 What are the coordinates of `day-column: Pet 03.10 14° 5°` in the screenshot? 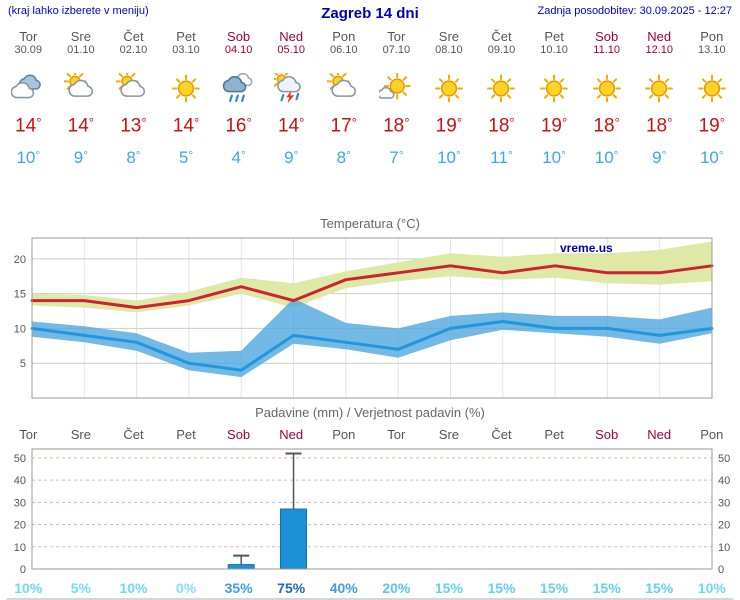 It's located at (186, 98).